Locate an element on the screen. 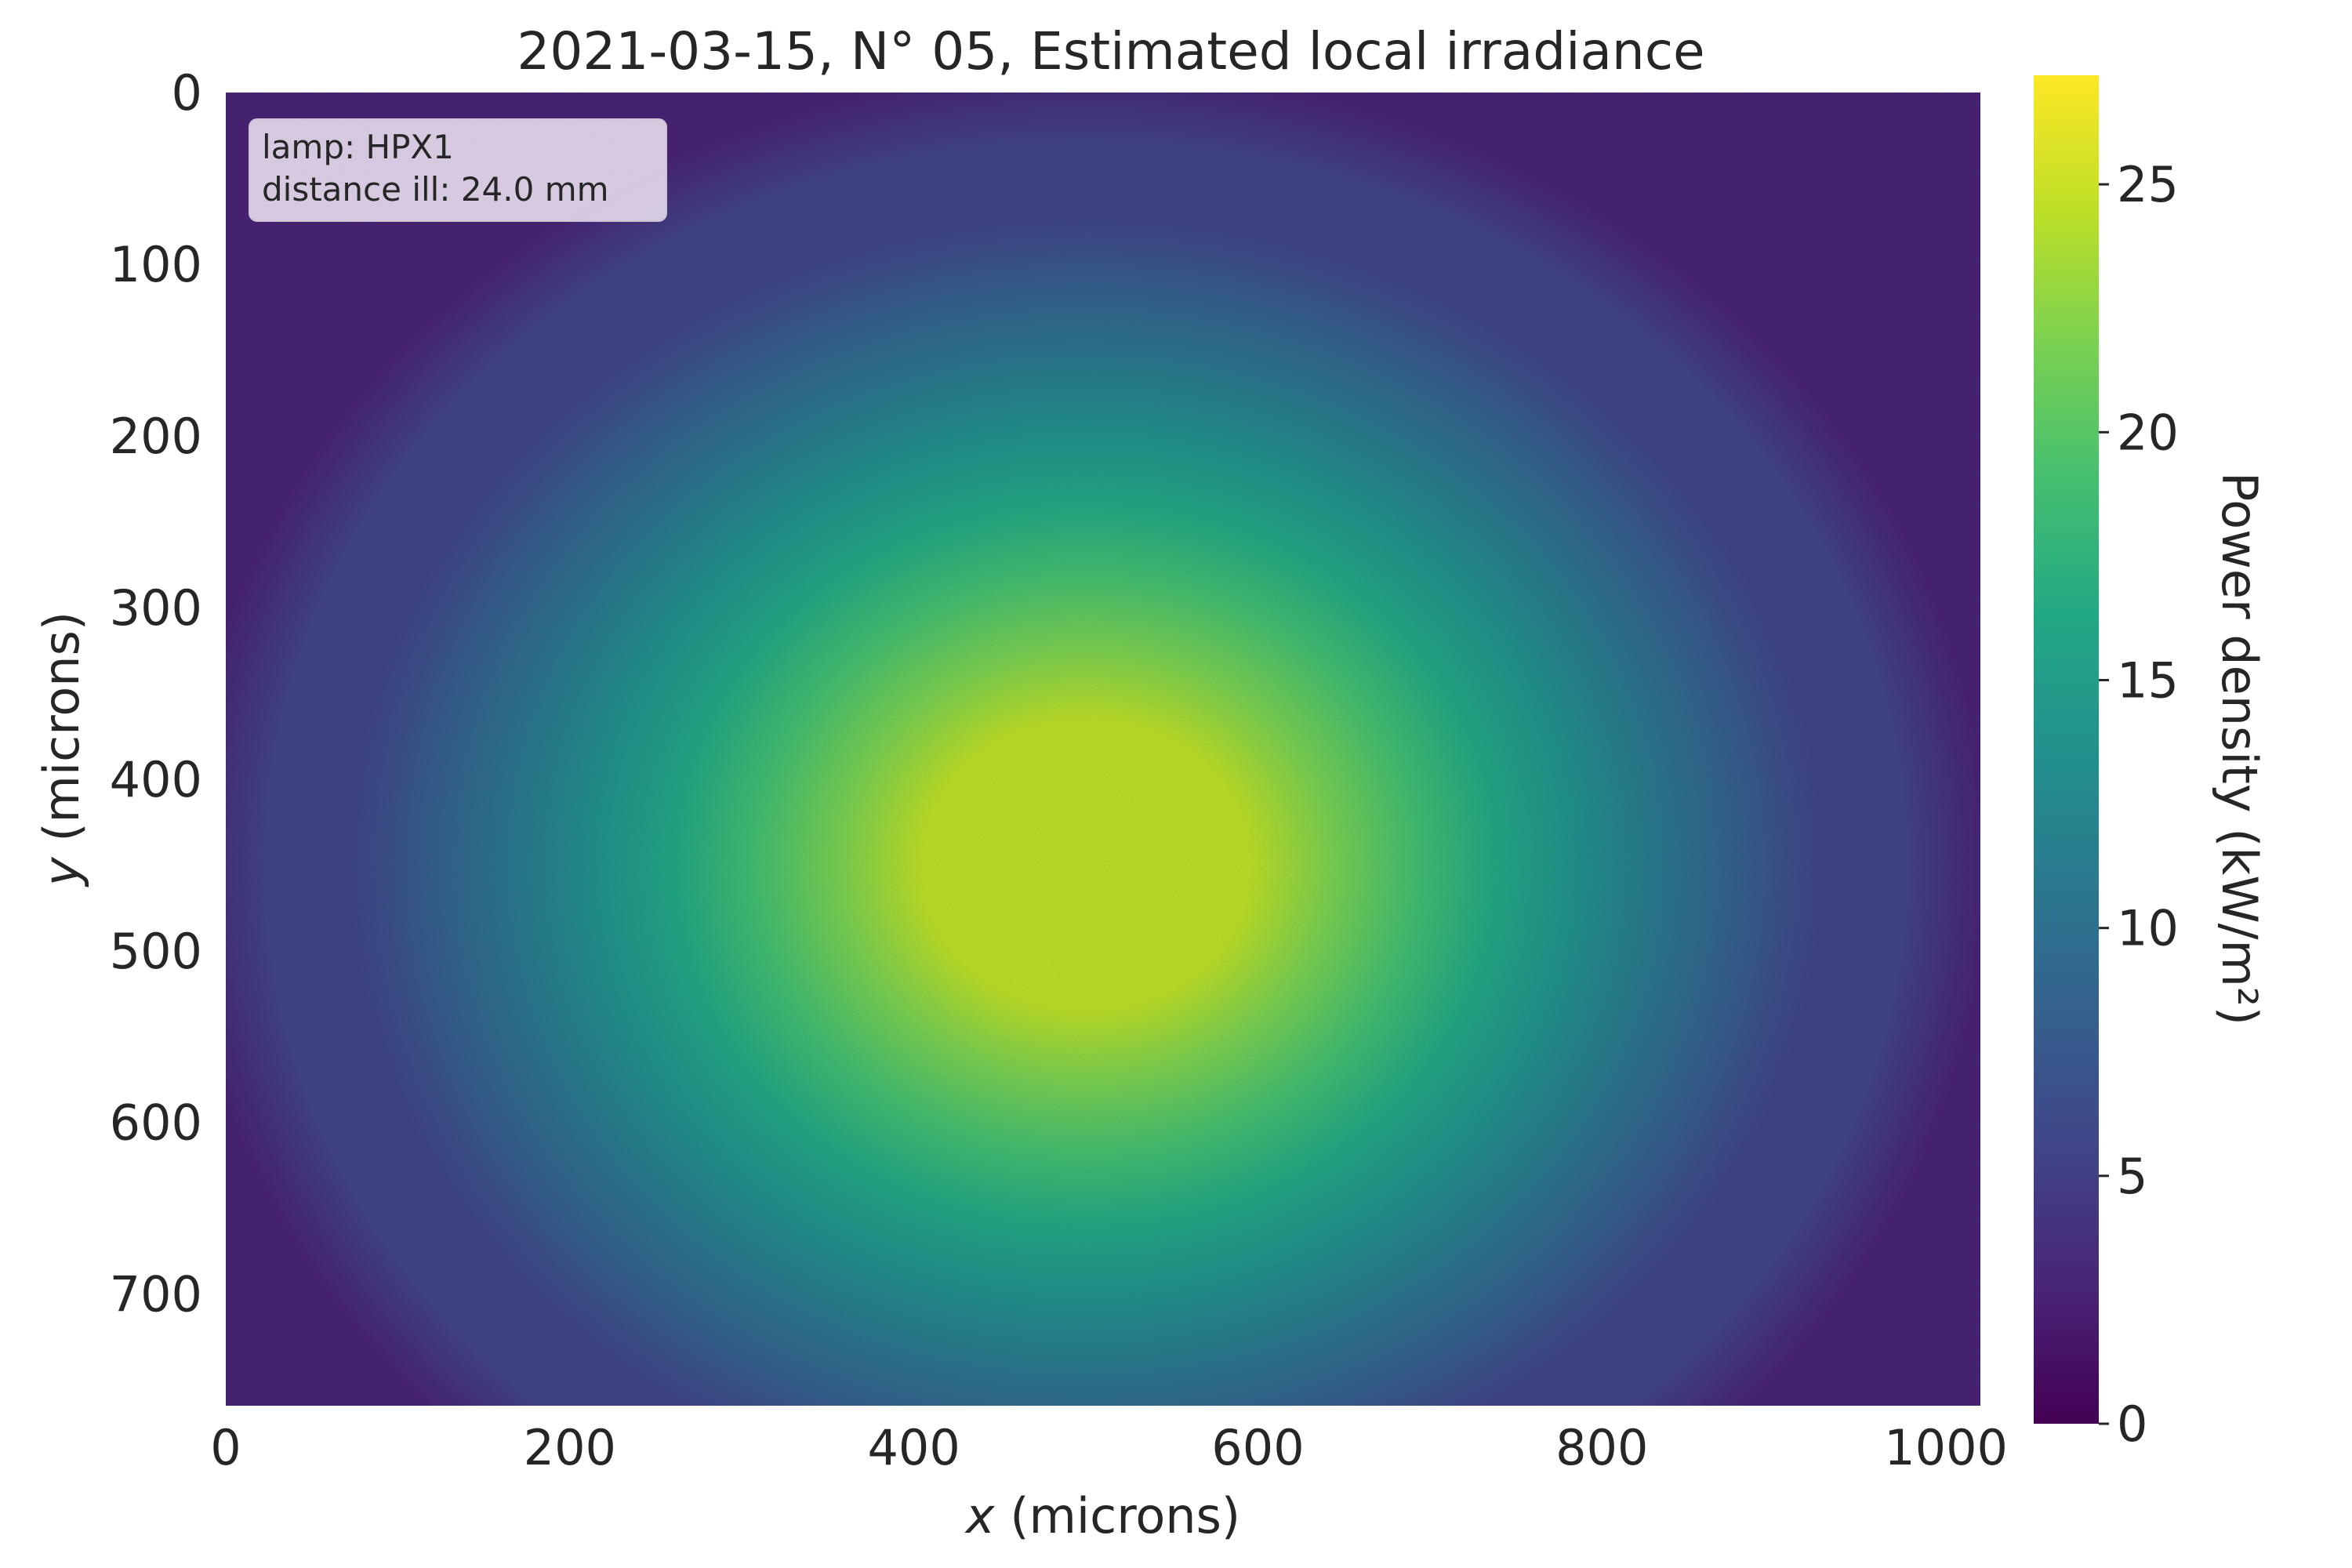 The width and height of the screenshot is (2352, 1568). annotation-lamp: lamp: HPX1 is located at coordinates (358, 147).